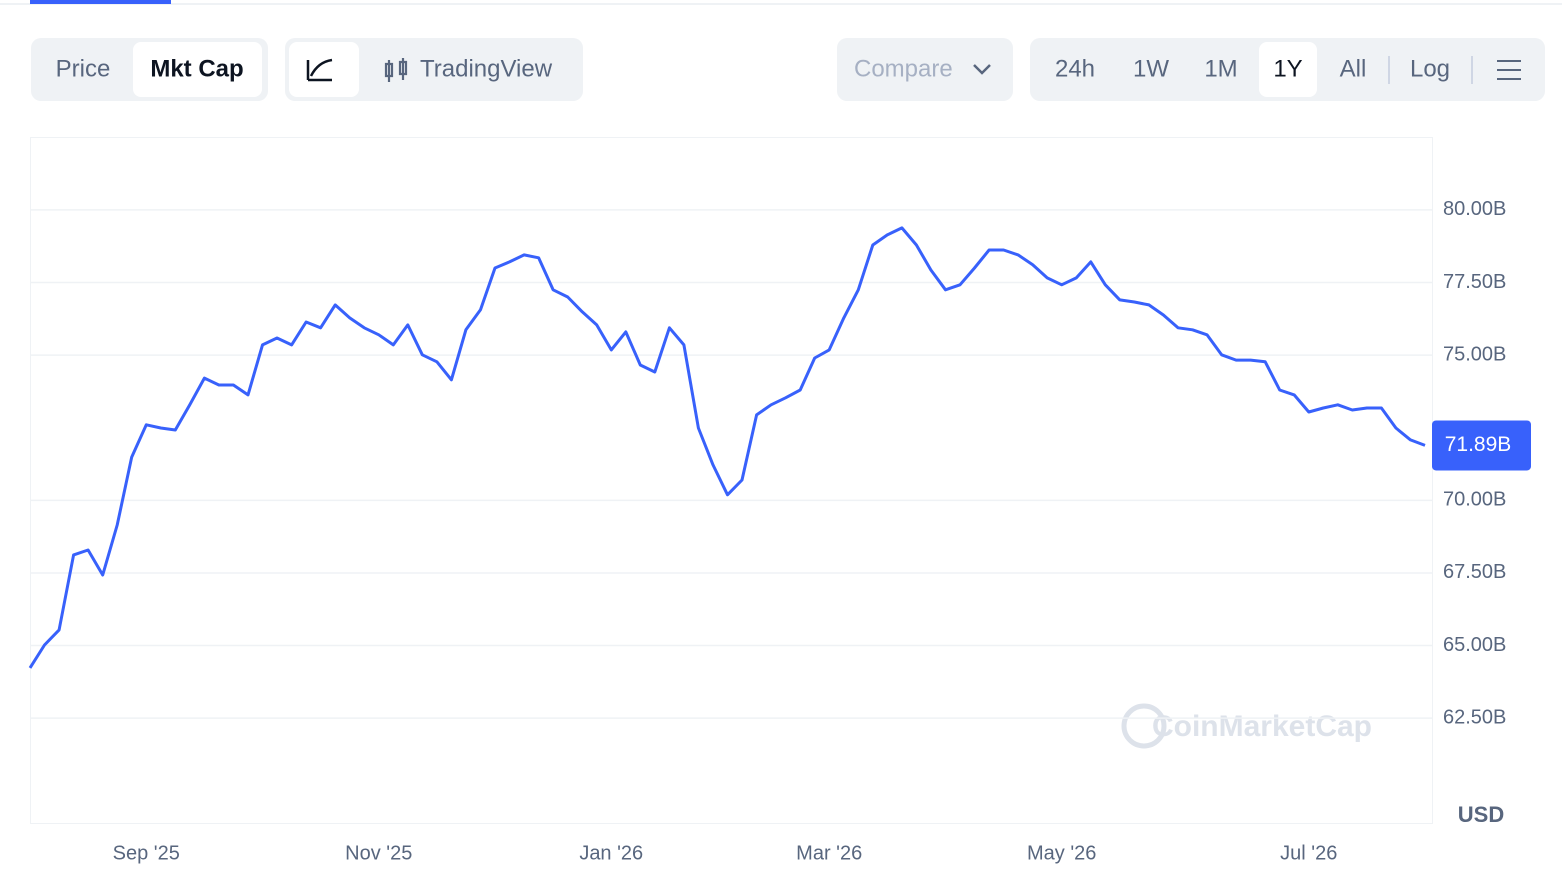  I want to click on y-tick-label: 75.00B, so click(1474, 354).